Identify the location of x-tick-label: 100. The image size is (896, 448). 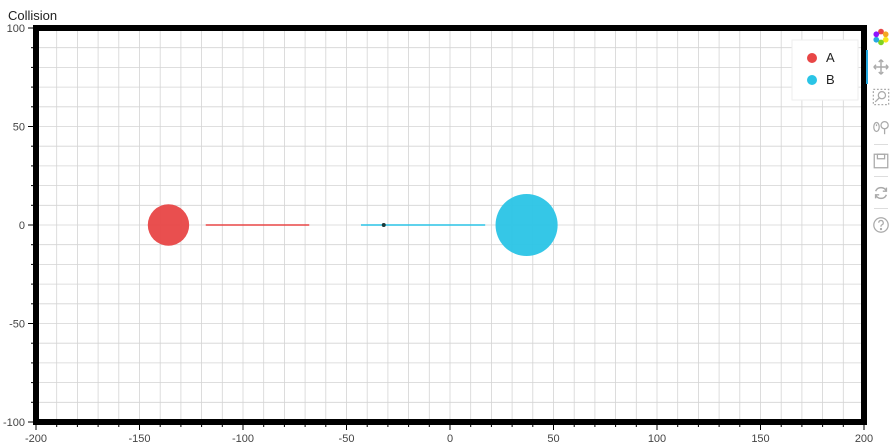
(657, 439).